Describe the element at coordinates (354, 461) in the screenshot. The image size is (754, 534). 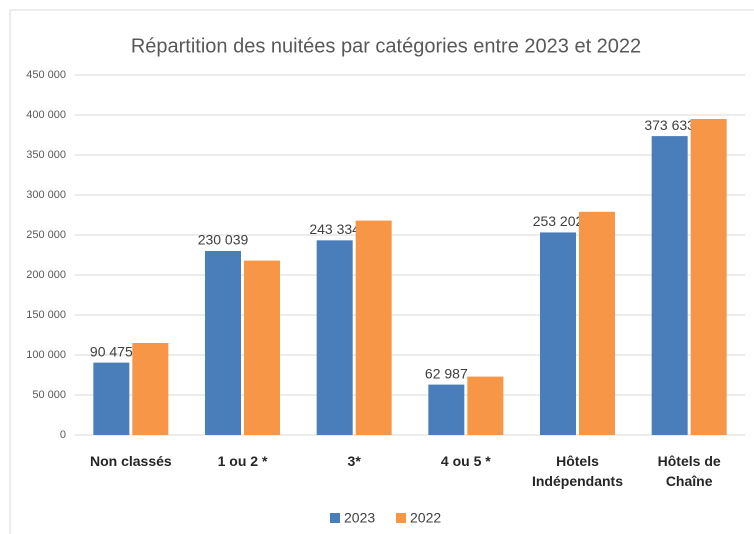
I see `x-tick-label: 3*` at that location.